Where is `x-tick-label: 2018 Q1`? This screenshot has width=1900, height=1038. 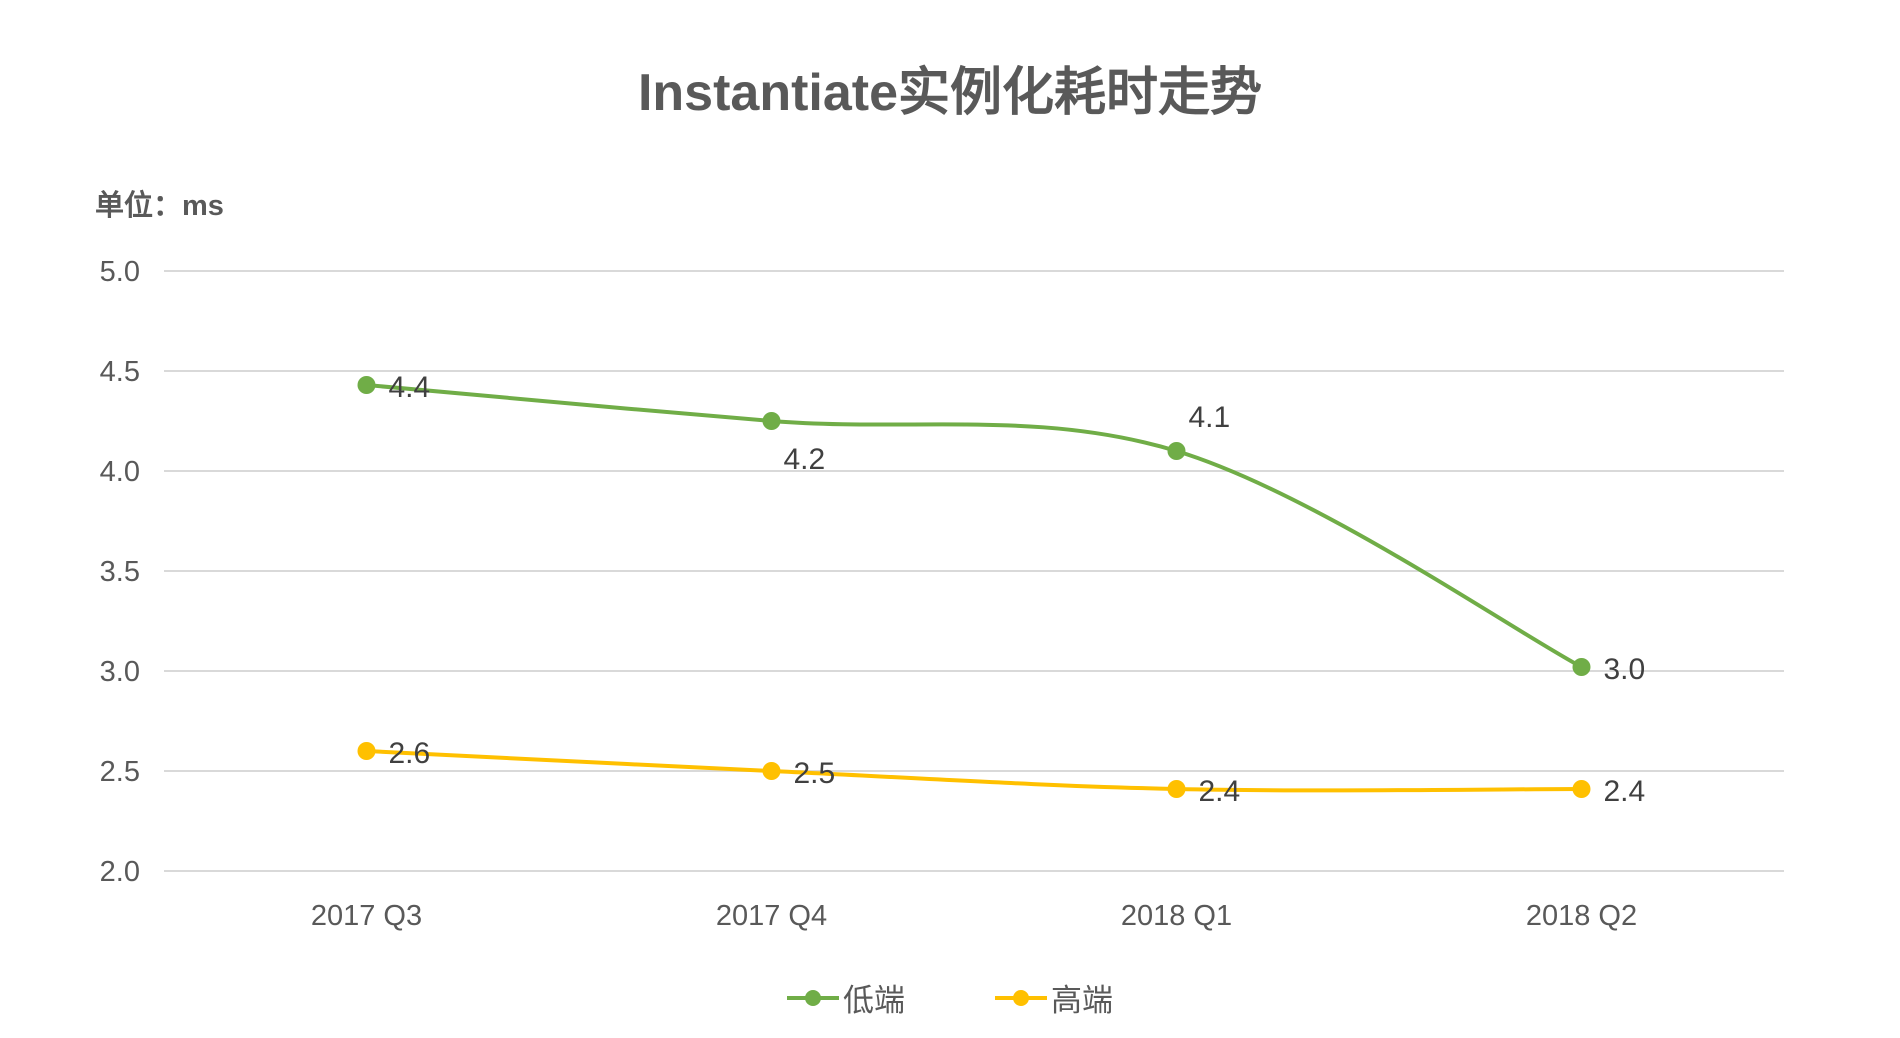 x-tick-label: 2018 Q1 is located at coordinates (1176, 916).